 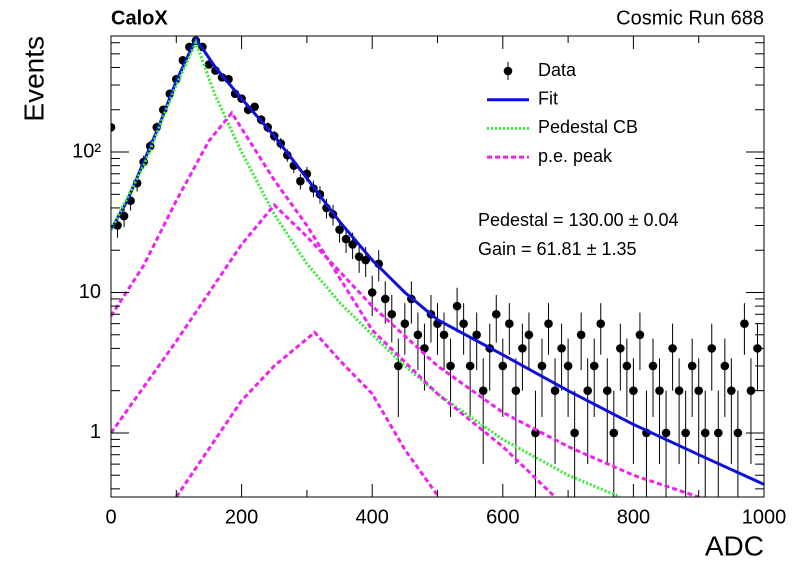 What do you see at coordinates (633, 517) in the screenshot?
I see `x-tick-label: 800` at bounding box center [633, 517].